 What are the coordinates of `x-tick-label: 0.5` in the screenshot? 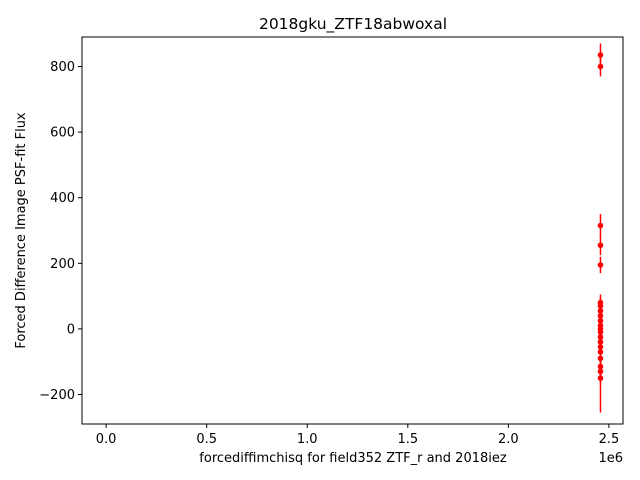 It's located at (206, 439).